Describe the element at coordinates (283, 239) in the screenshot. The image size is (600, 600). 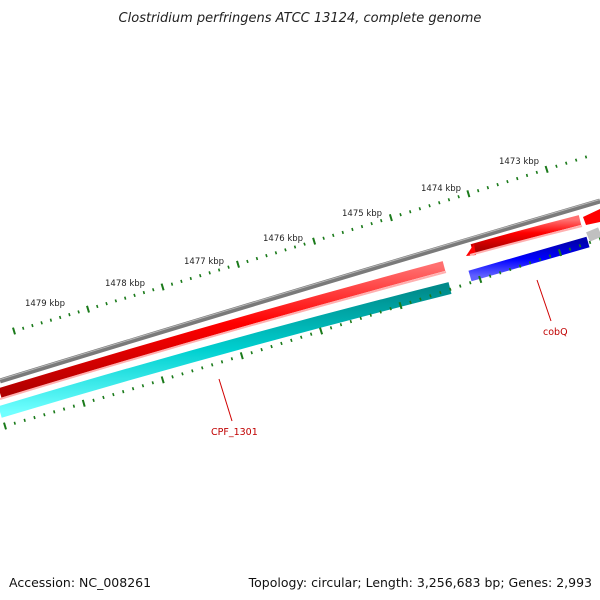
I see `scale-label-1476: 1476 kbp` at that location.